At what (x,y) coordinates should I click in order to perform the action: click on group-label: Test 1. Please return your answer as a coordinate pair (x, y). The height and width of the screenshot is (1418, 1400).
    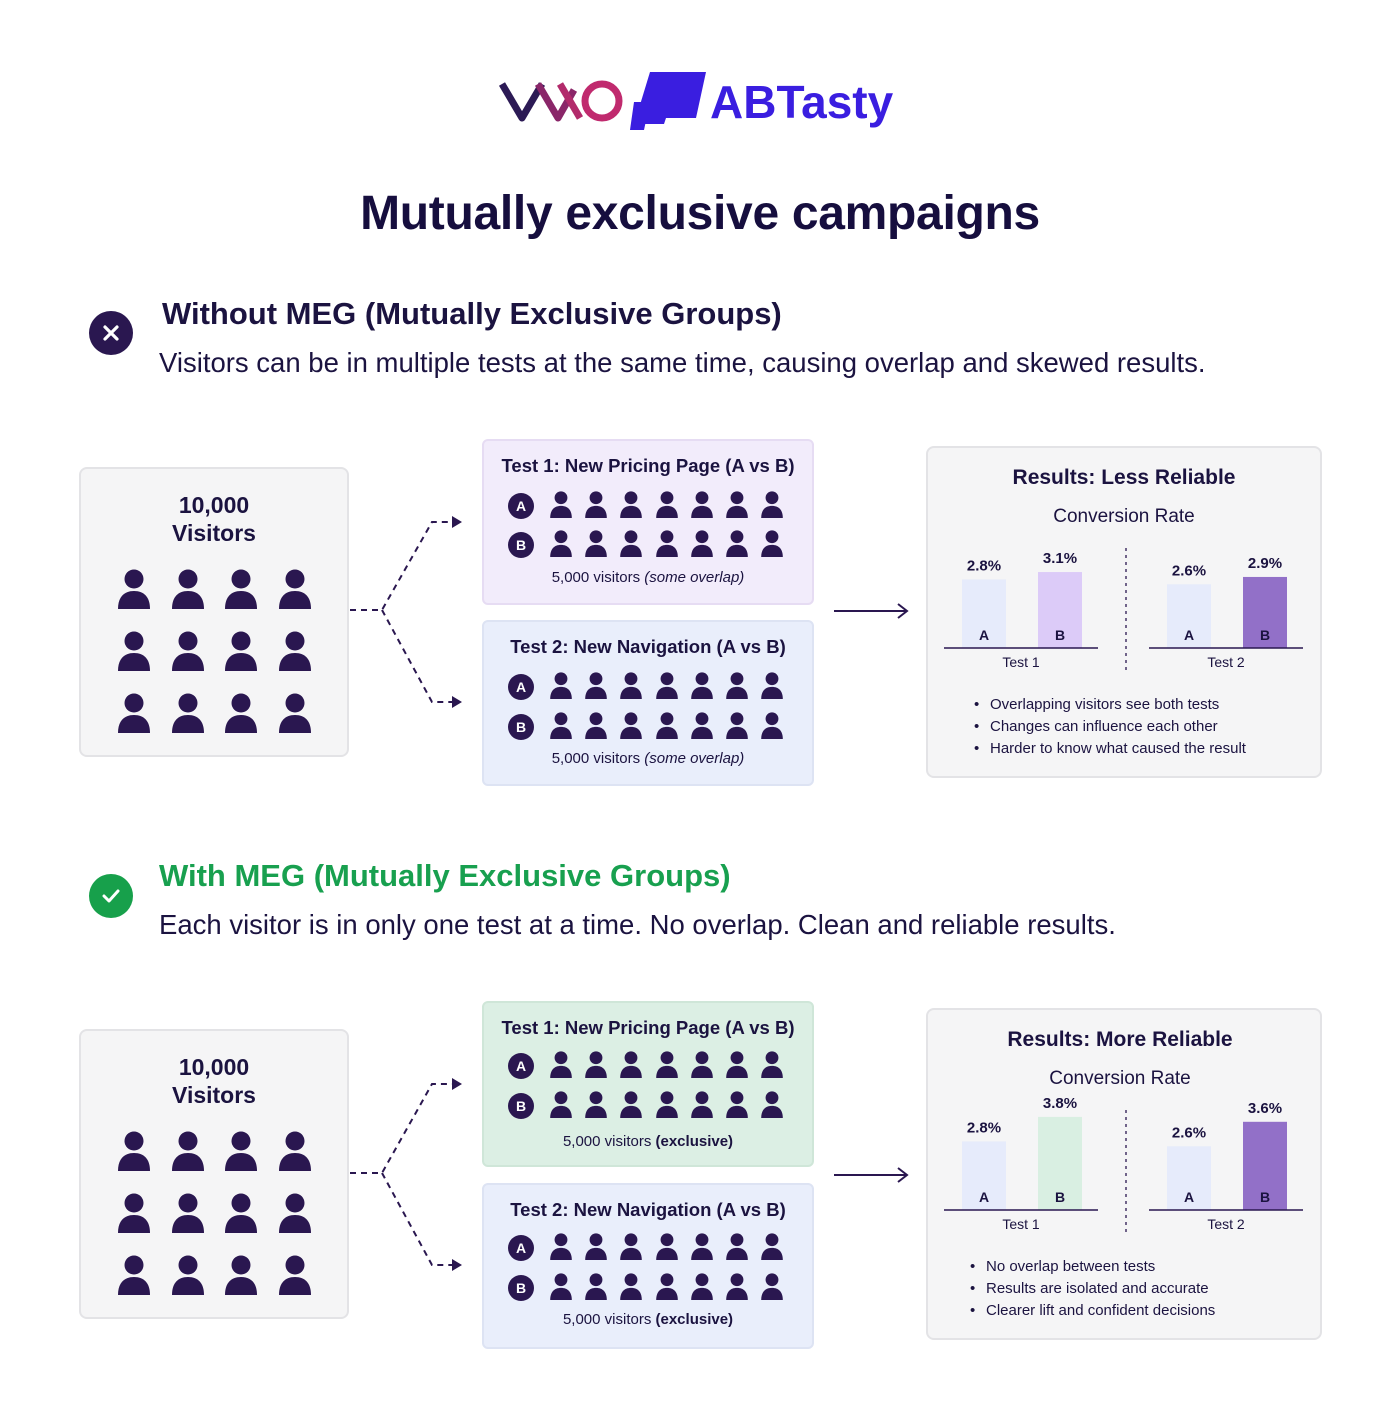
    Looking at the image, I should click on (1021, 662).